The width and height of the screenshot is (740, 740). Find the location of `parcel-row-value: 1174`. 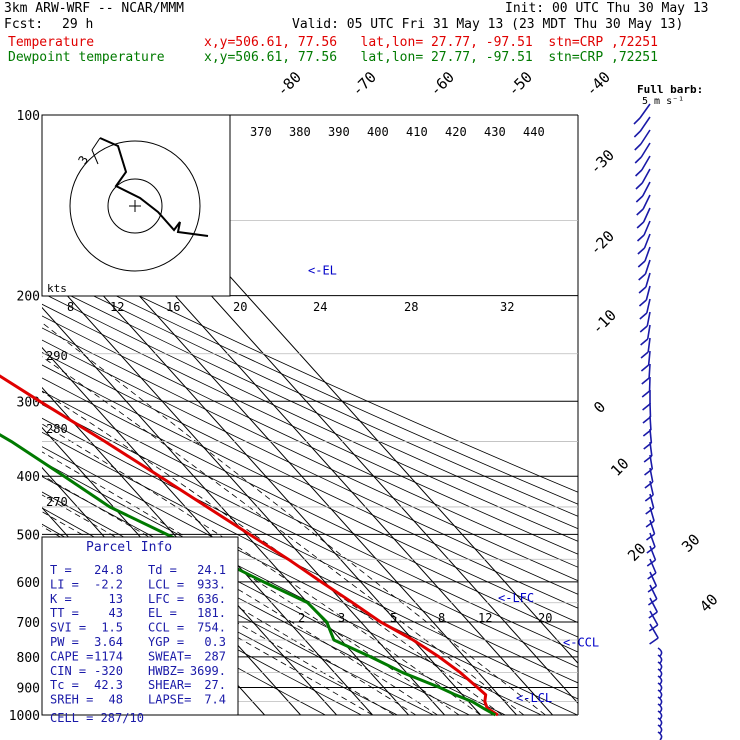

parcel-row-value: 1174 is located at coordinates (108, 656).